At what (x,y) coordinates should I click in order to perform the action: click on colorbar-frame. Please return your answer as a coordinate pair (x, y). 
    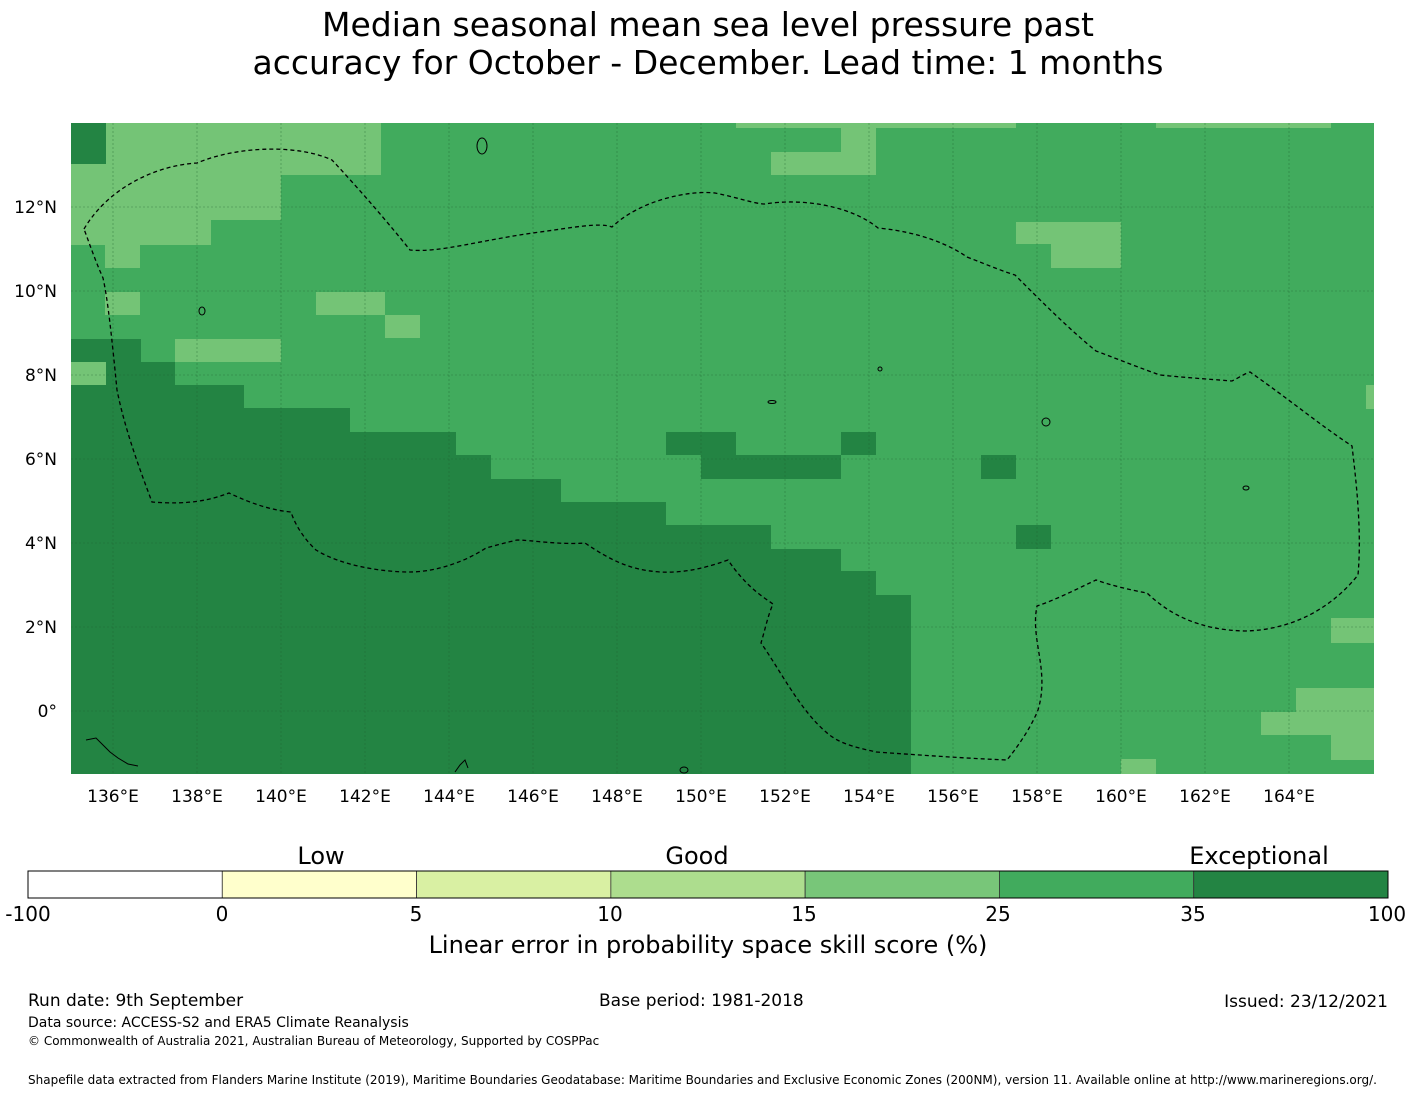
    Looking at the image, I should click on (708, 884).